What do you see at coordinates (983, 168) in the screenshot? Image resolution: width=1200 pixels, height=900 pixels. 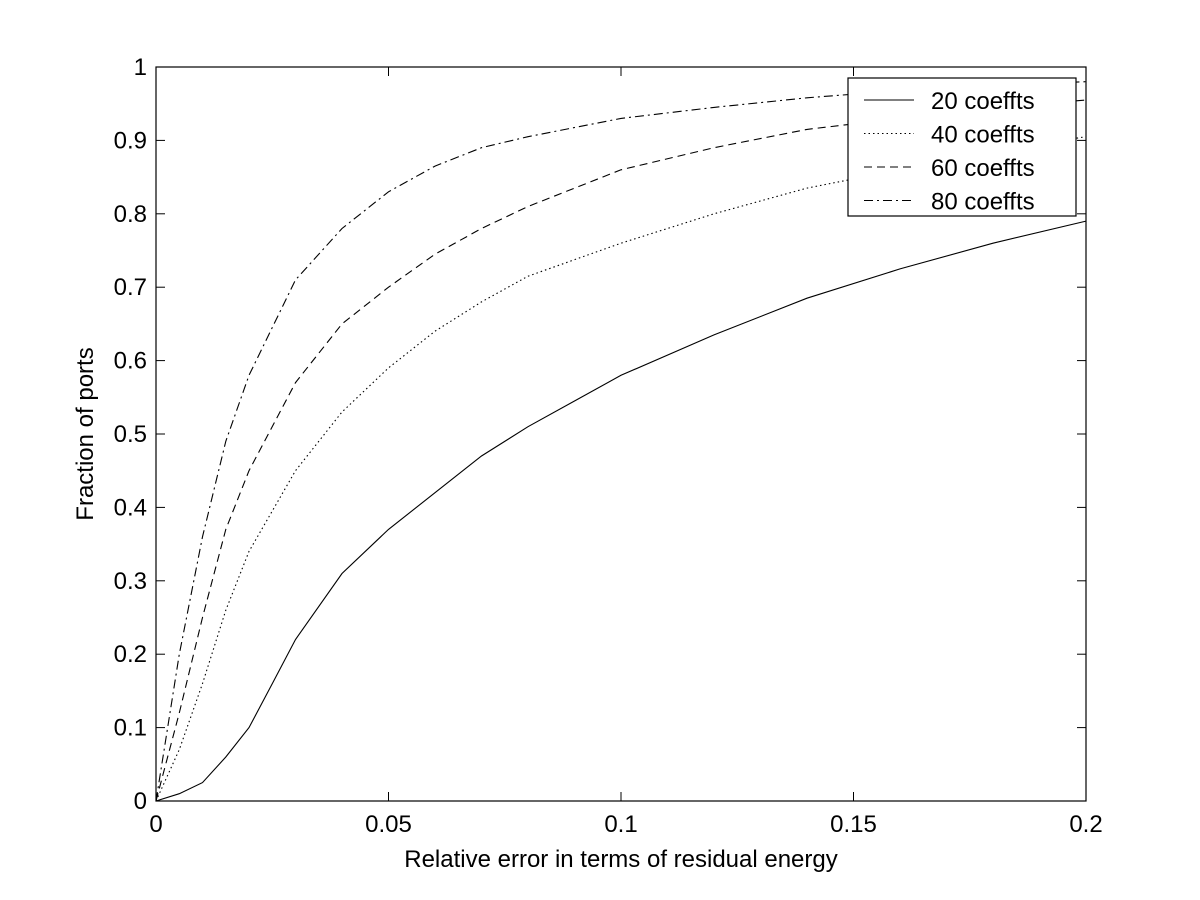 I see `legend-label: 60 coeffts` at bounding box center [983, 168].